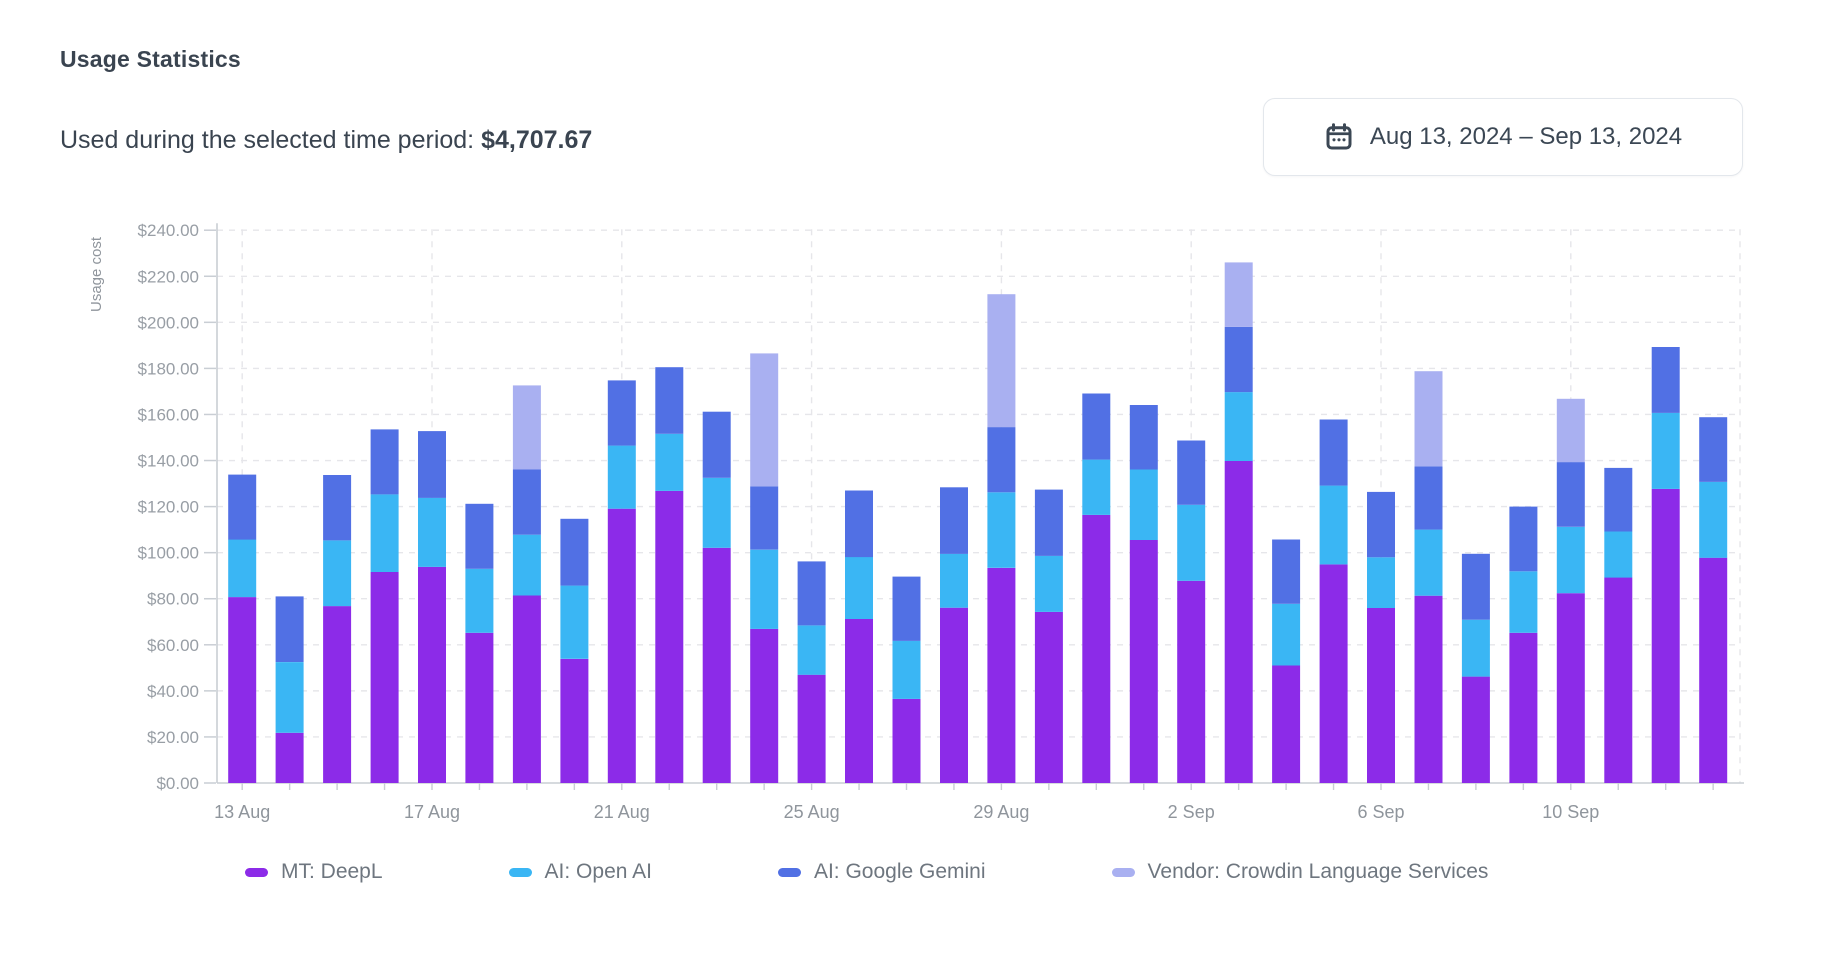 This screenshot has width=1839, height=954. What do you see at coordinates (881, 872) in the screenshot?
I see `legend-item-gemini: AI: Google Gemini` at bounding box center [881, 872].